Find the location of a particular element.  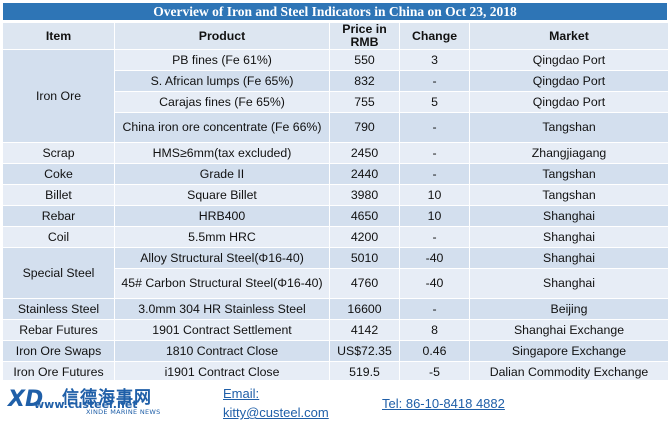

column-header-change: Change is located at coordinates (434, 36).